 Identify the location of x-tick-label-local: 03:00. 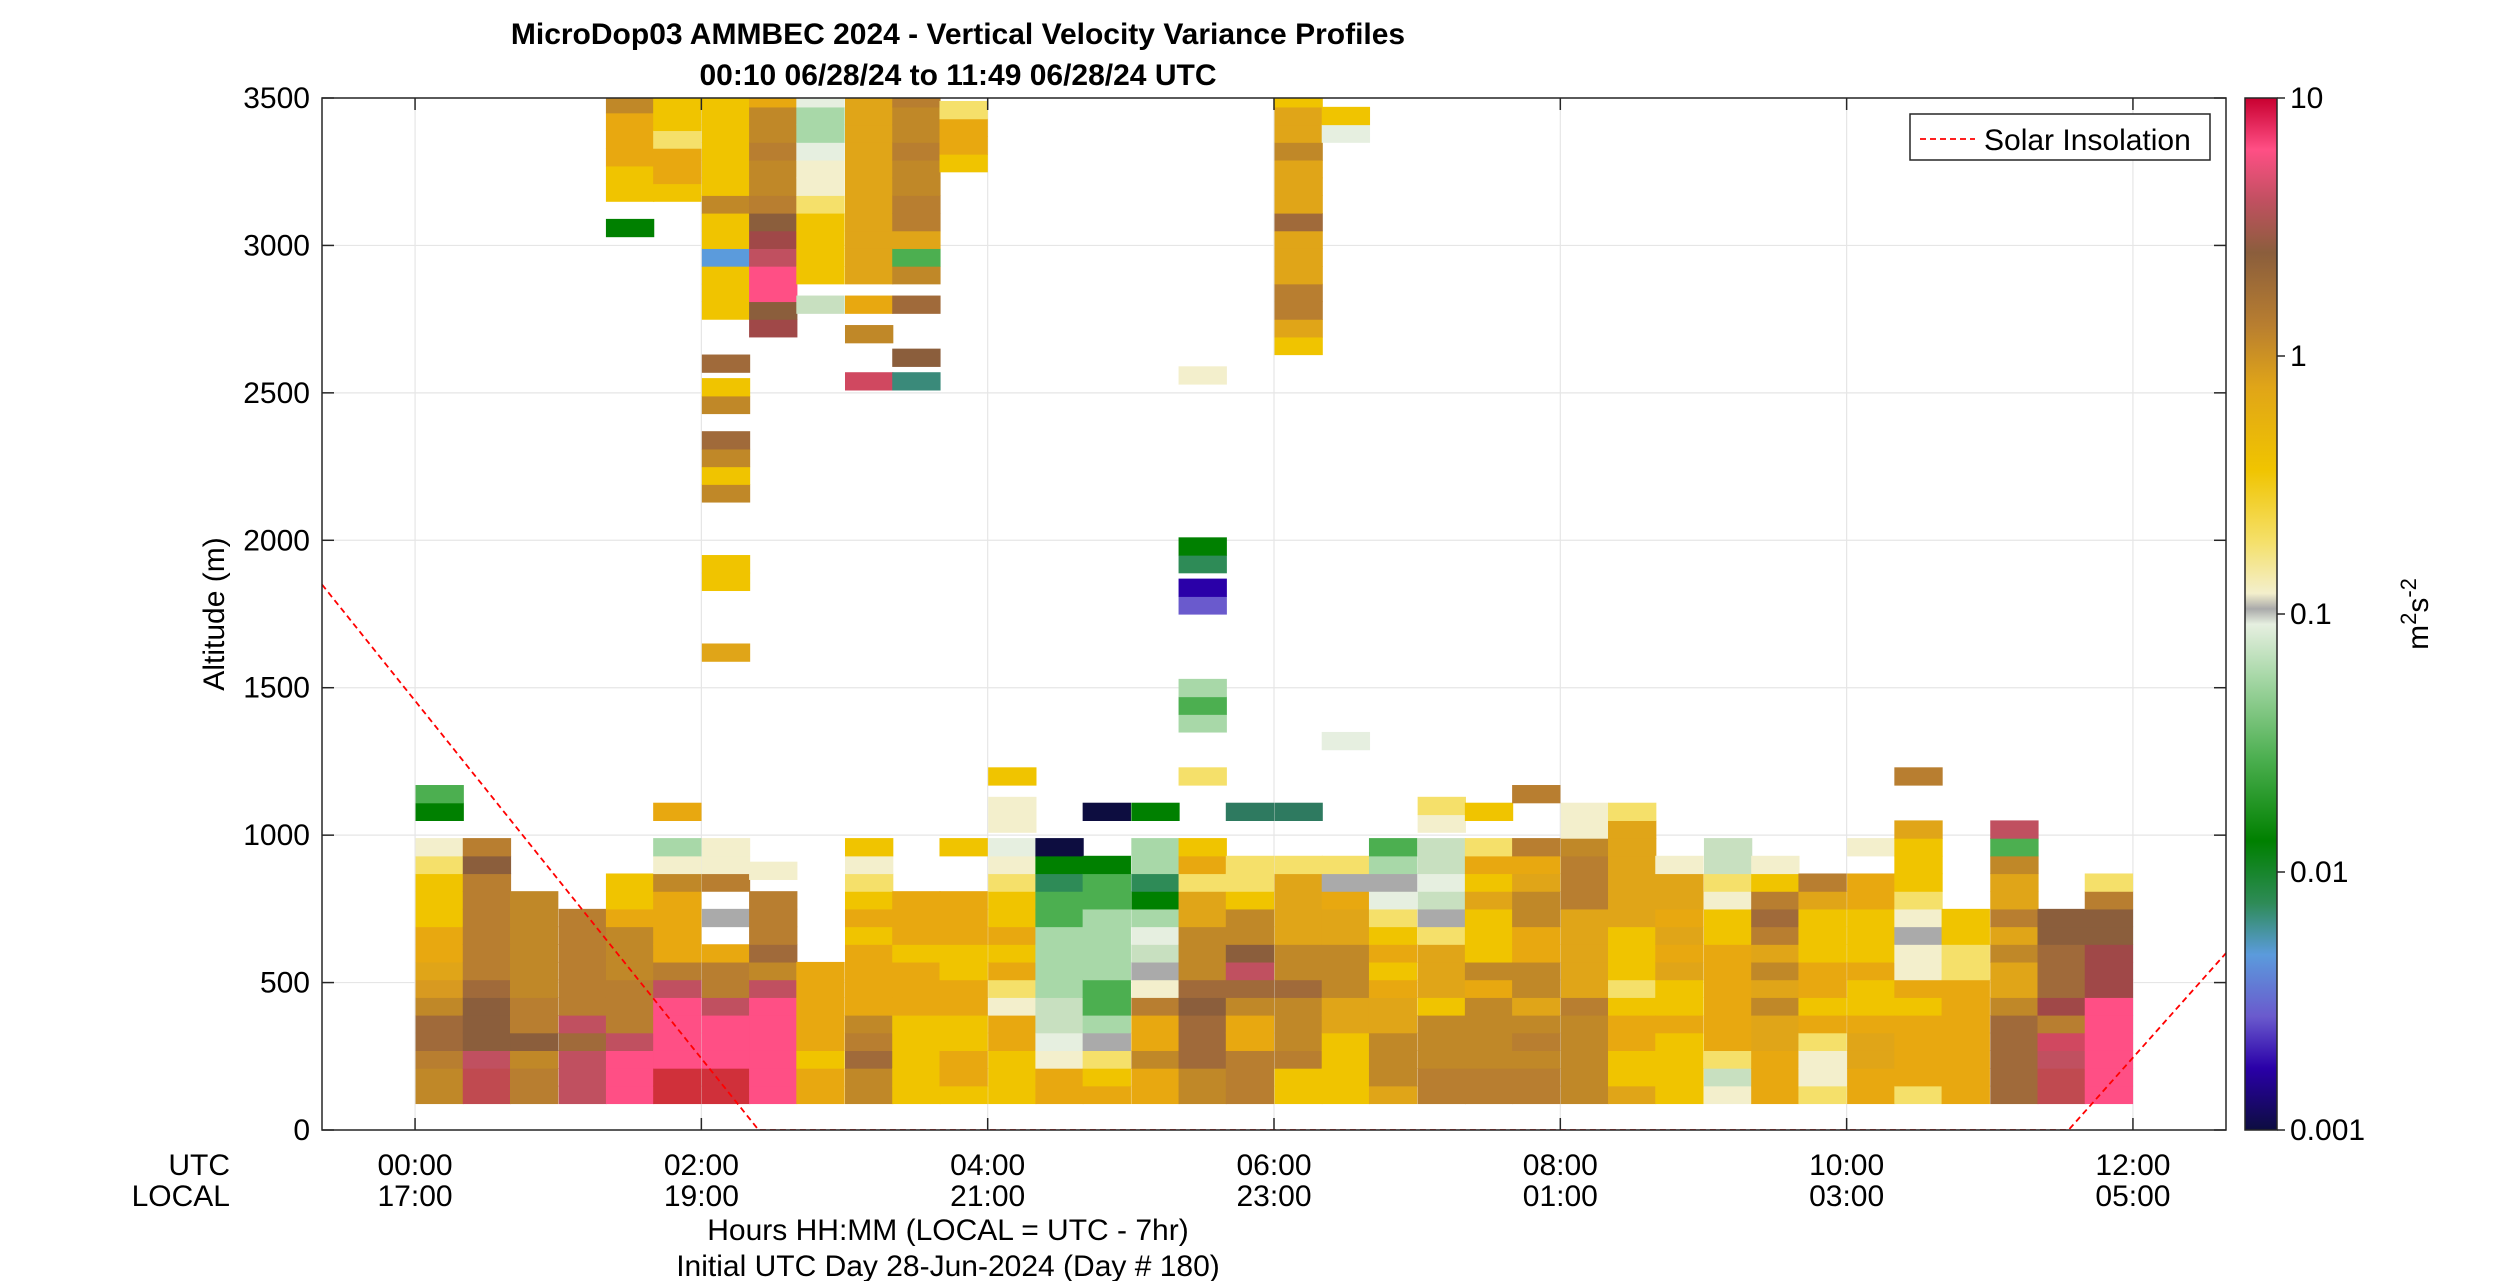
(1846, 1196).